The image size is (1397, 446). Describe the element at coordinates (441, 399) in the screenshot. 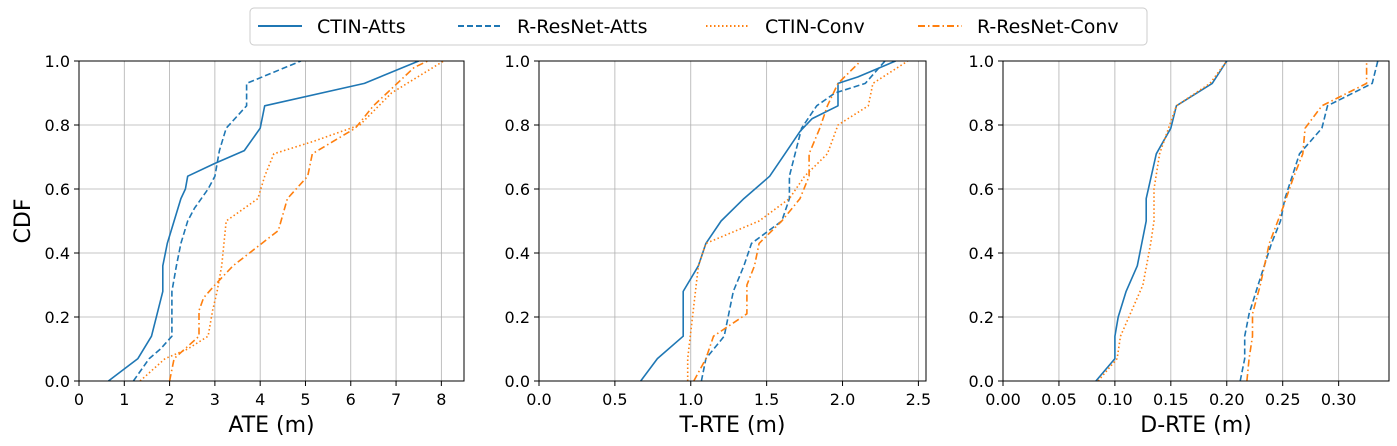

I see `x-tick-label: 8` at that location.